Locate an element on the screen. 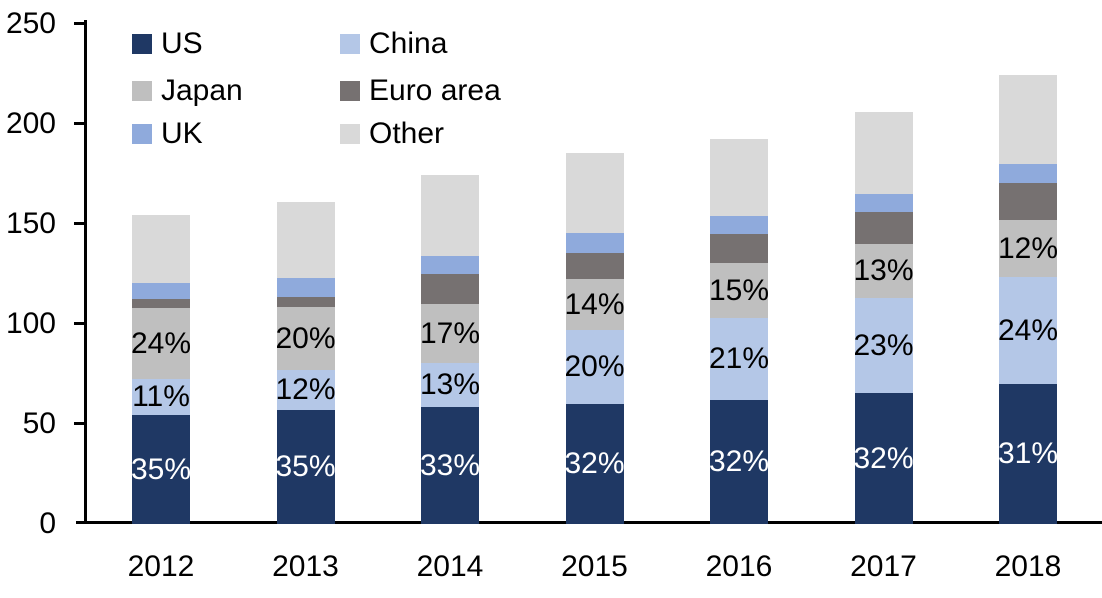 The width and height of the screenshot is (1102, 598). bar-segment-label: 17% is located at coordinates (450, 333).